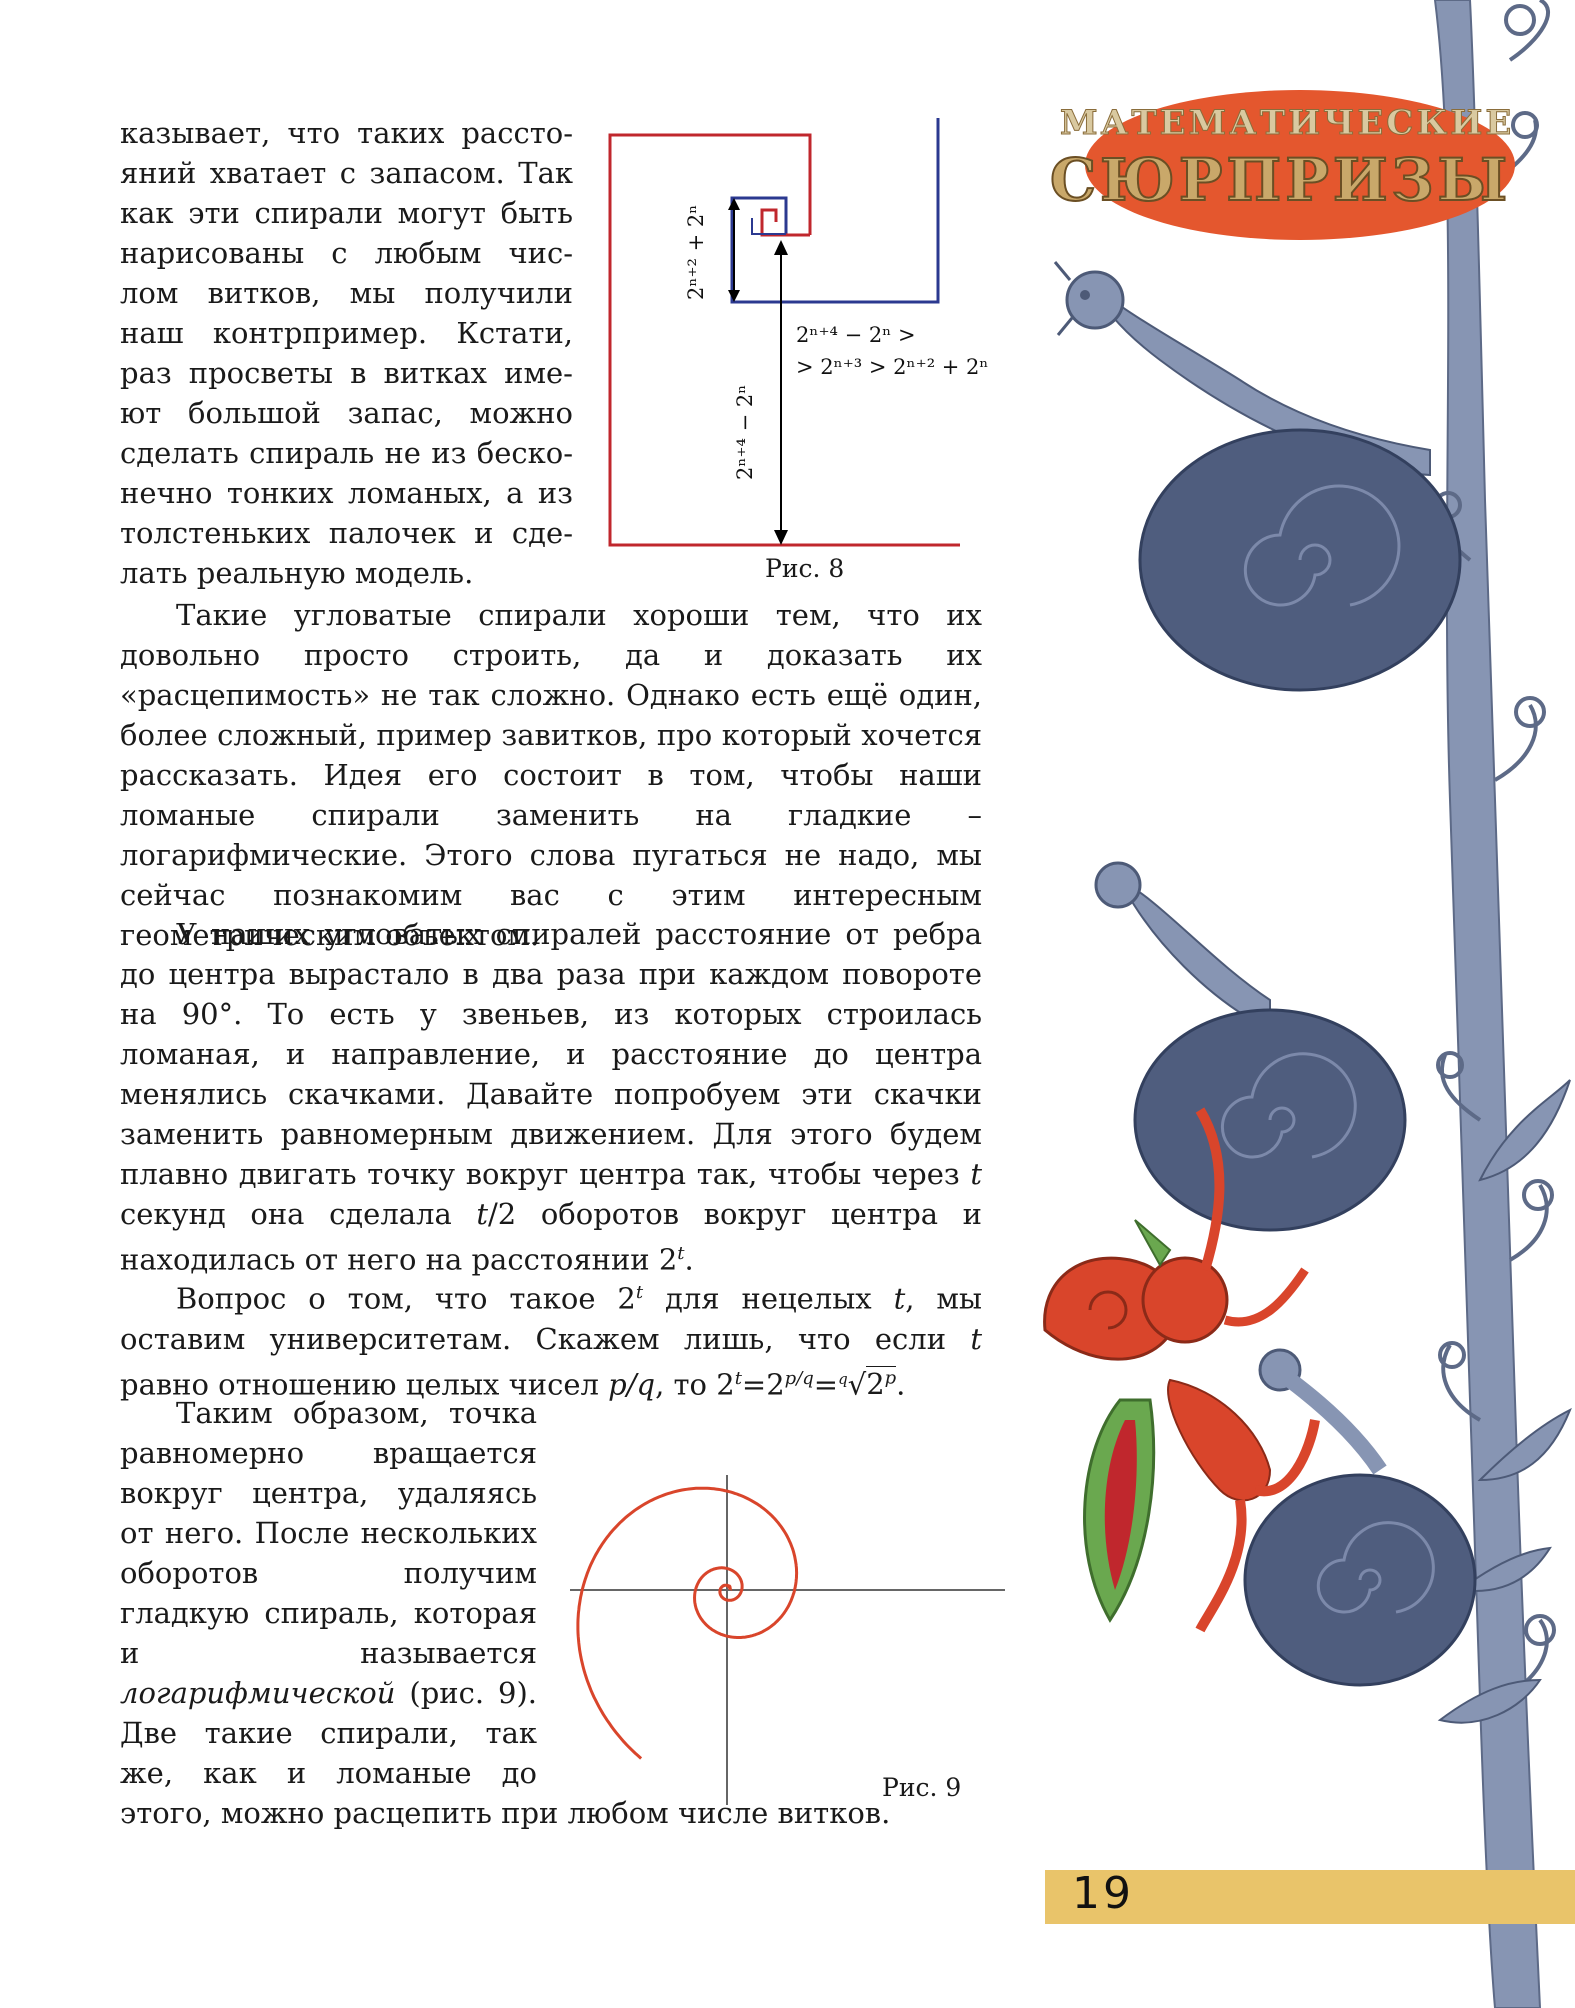 The width and height of the screenshot is (1575, 2008). What do you see at coordinates (784, 340) in the screenshot?
I see `red-spiral-outer` at bounding box center [784, 340].